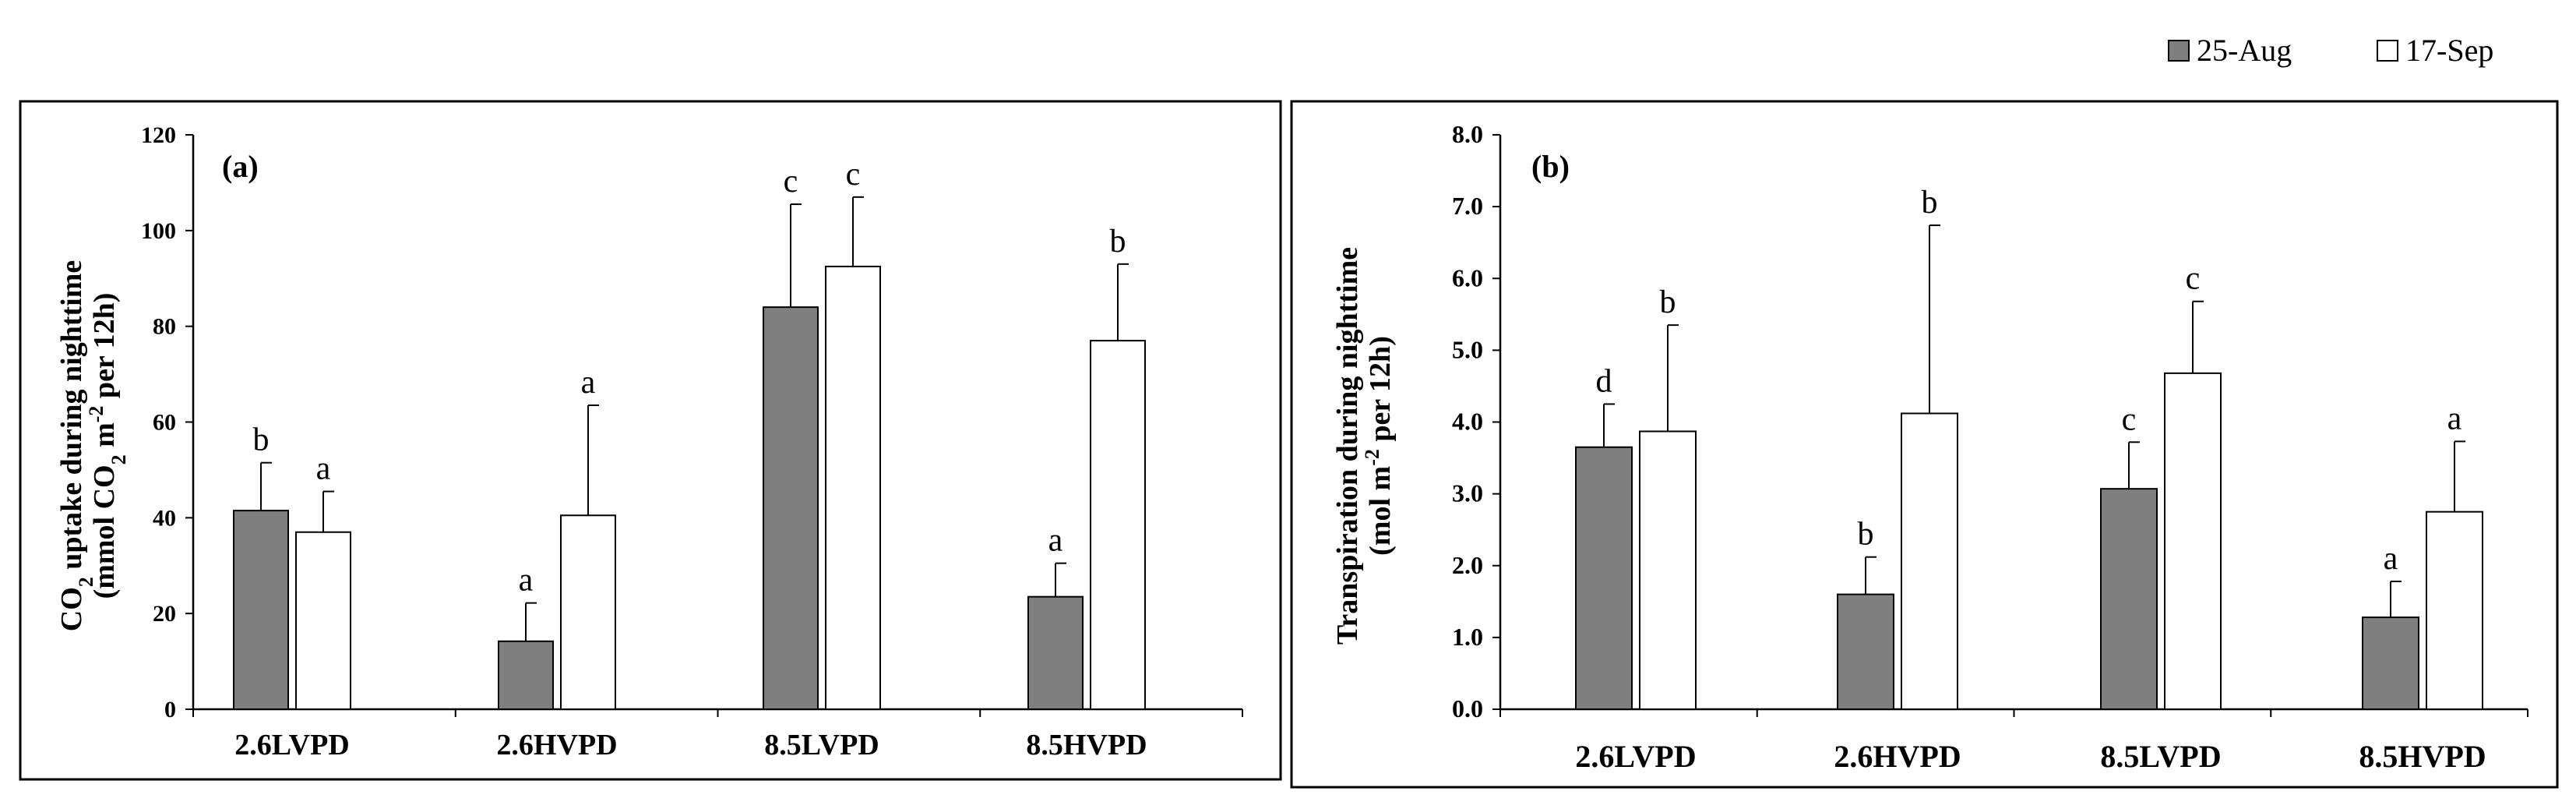  I want to click on legend-swatch-17-sep, so click(2387, 51).